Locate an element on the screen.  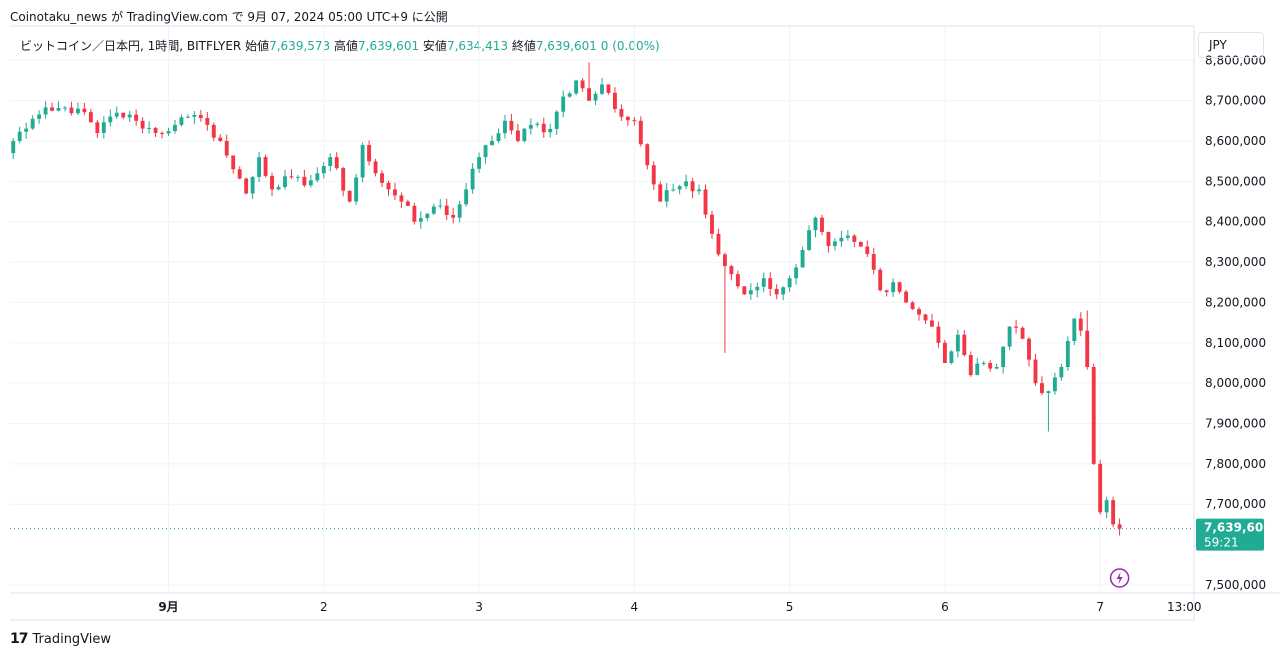
symbol-description: ビットコイン／日本円, 1時間, BITFLYER is located at coordinates (131, 46).